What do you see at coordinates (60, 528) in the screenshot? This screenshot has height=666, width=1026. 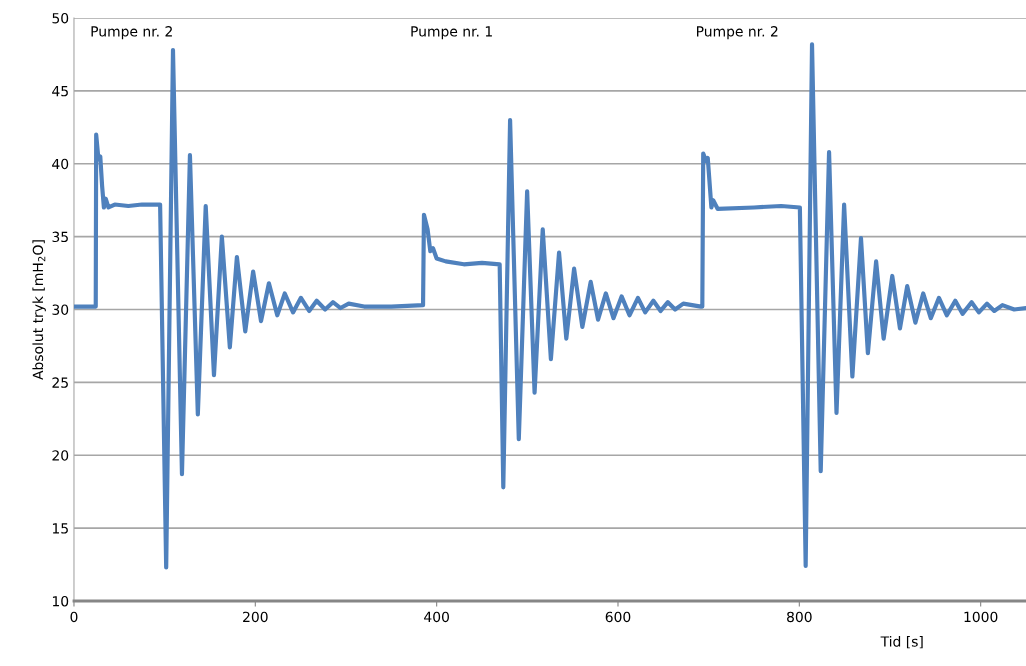 I see `y-tick-label: 15` at bounding box center [60, 528].